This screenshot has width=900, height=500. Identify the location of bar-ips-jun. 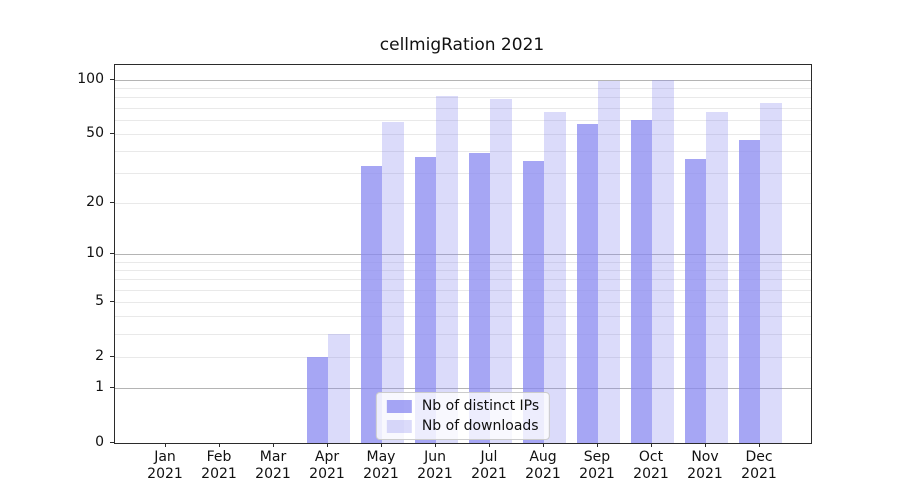
(425, 299).